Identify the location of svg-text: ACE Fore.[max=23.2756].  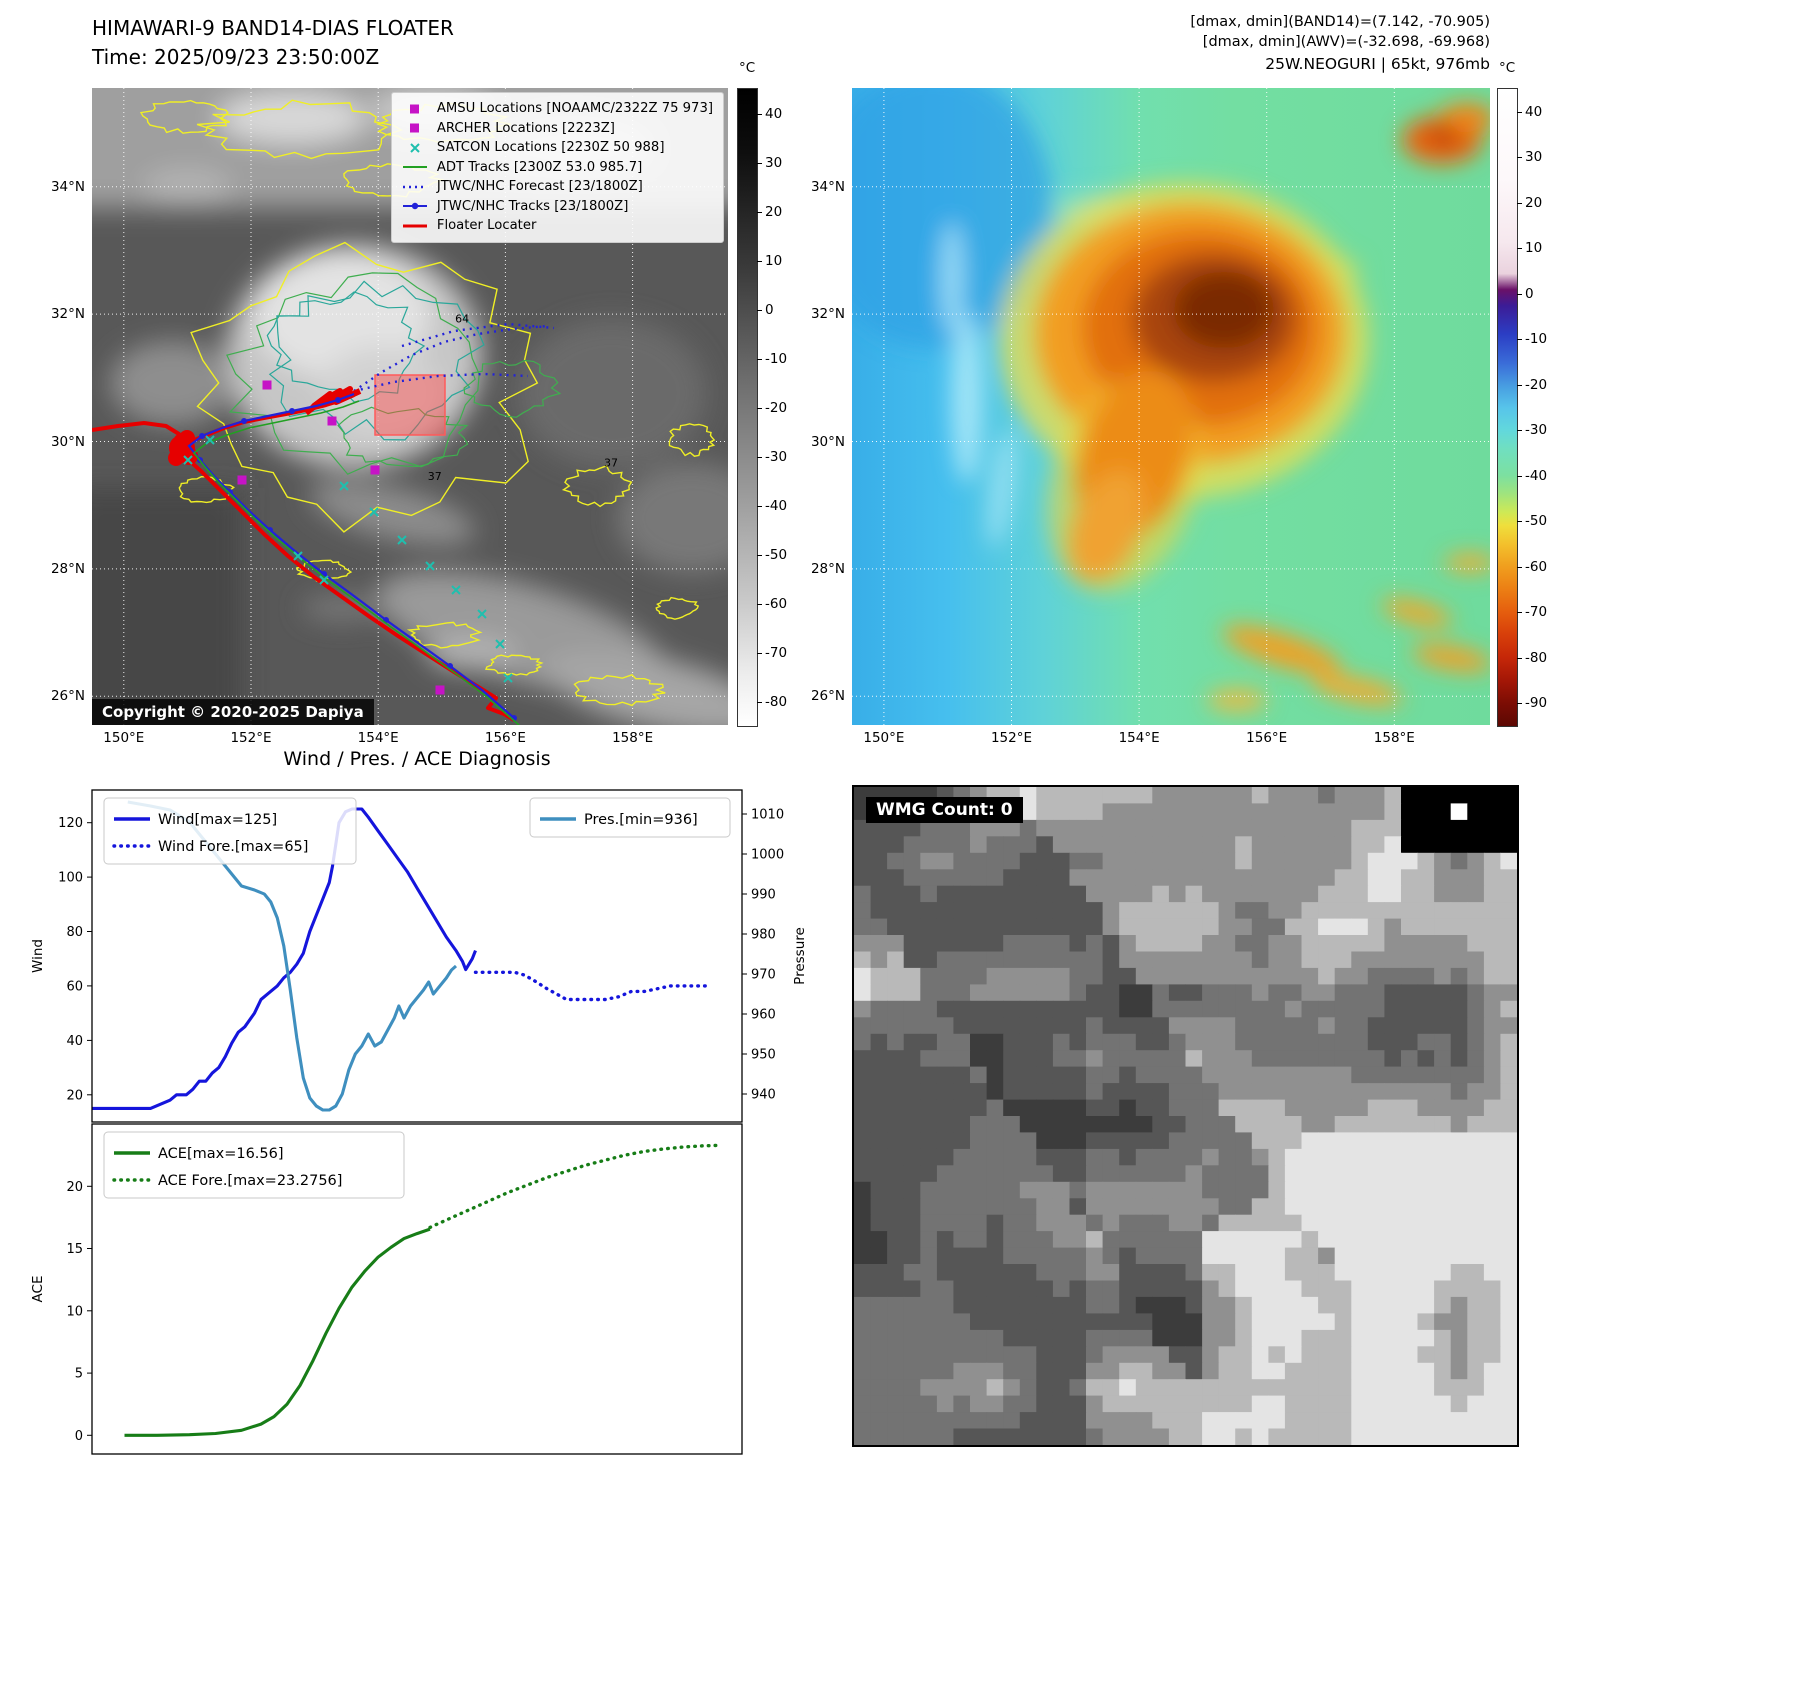
(250, 1181).